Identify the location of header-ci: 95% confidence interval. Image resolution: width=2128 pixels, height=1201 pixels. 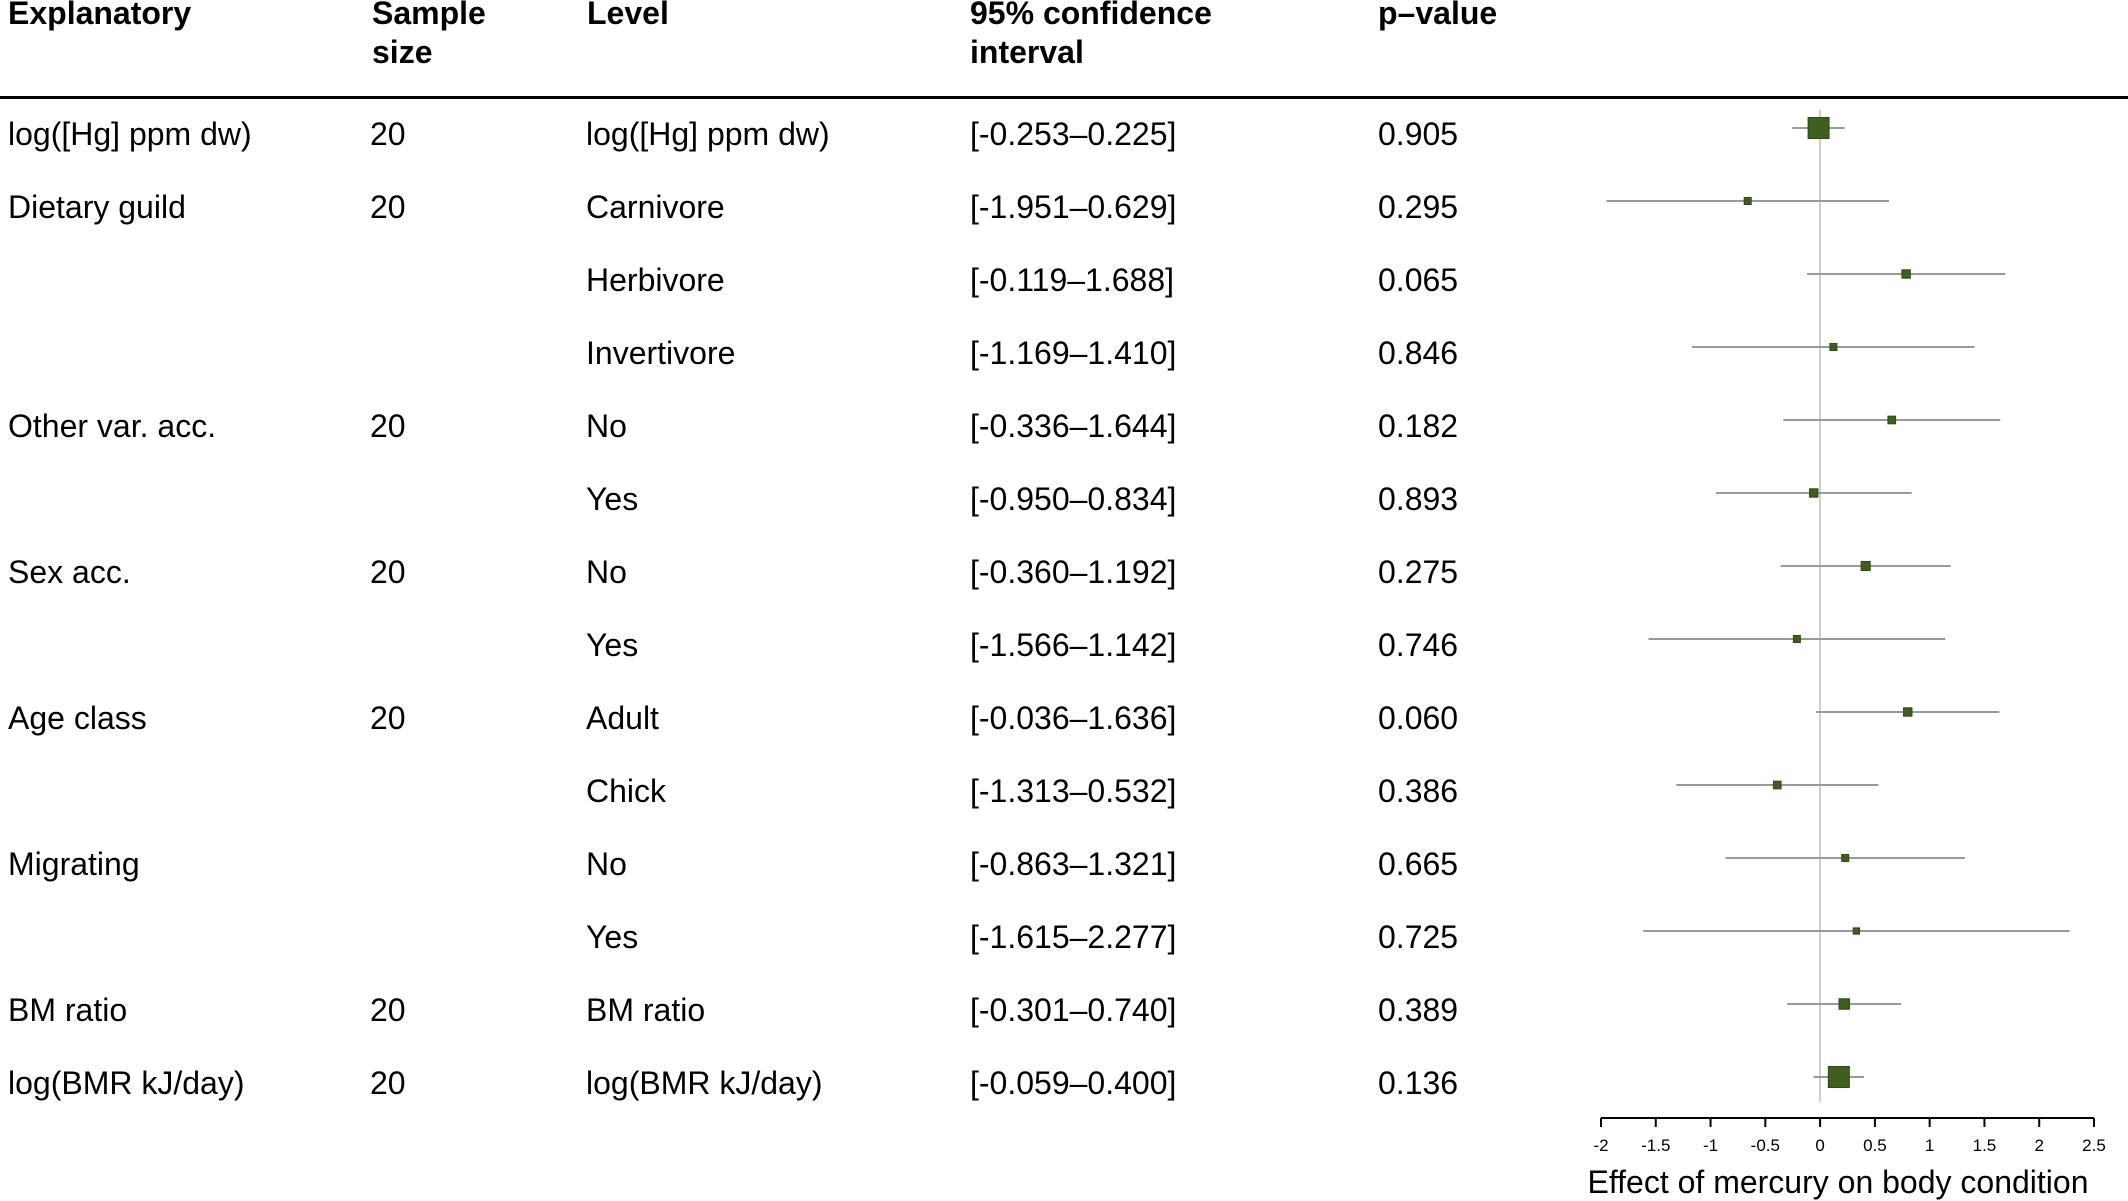
(1091, 36).